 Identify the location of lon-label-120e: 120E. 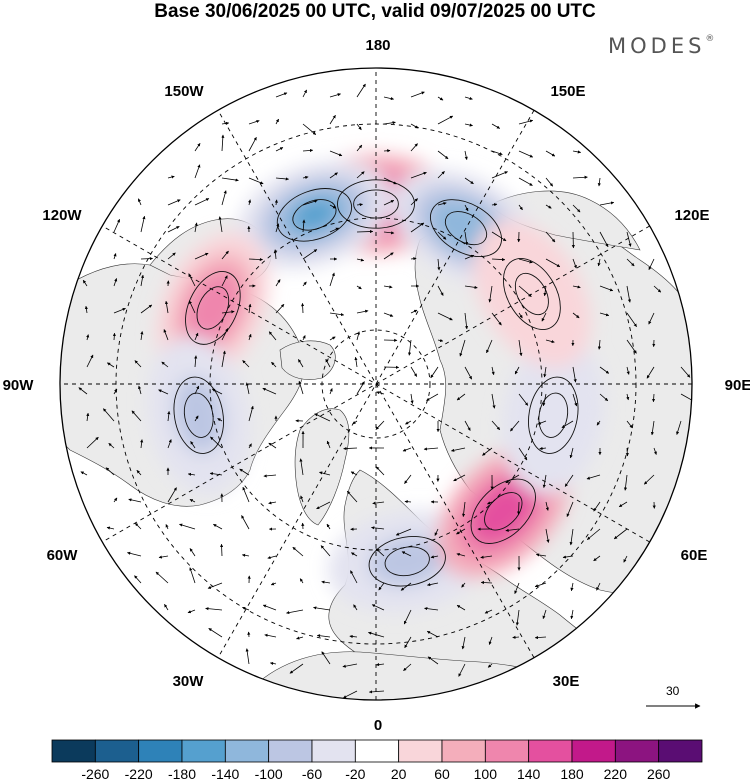
(692, 215).